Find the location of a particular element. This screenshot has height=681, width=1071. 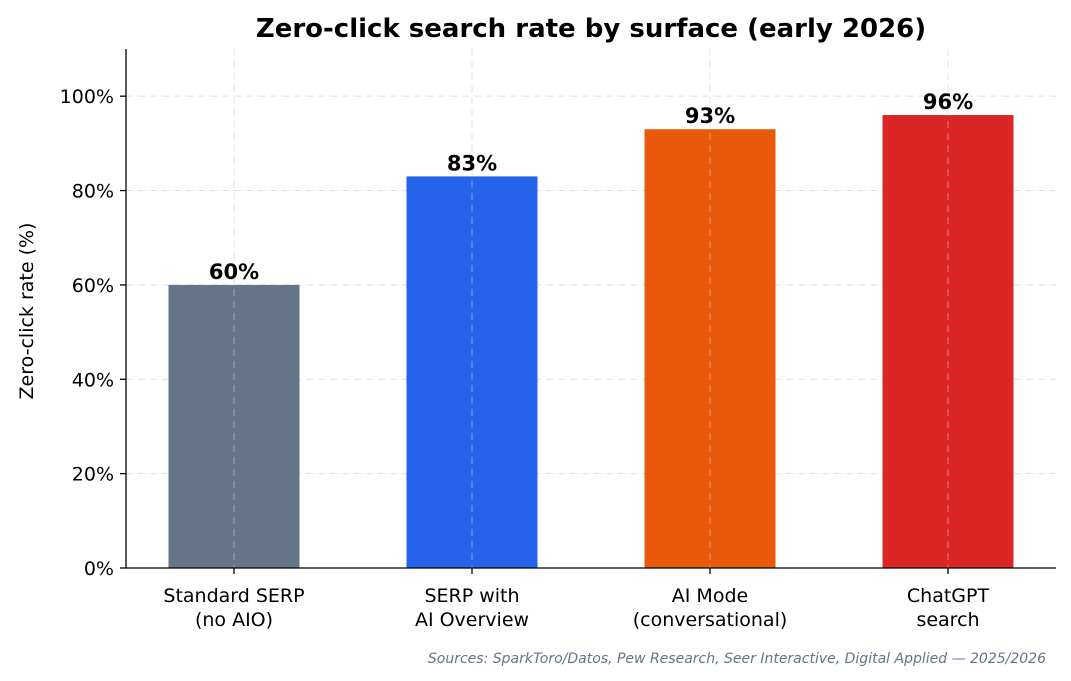

x-tick-label-line: AI Mode is located at coordinates (710, 596).